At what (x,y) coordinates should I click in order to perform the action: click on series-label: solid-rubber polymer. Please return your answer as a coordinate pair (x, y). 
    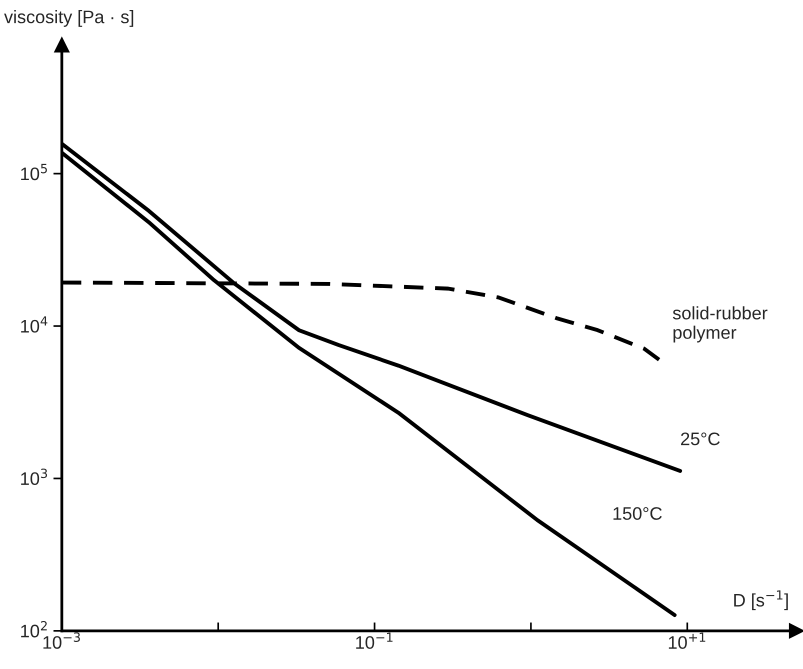
    Looking at the image, I should click on (720, 324).